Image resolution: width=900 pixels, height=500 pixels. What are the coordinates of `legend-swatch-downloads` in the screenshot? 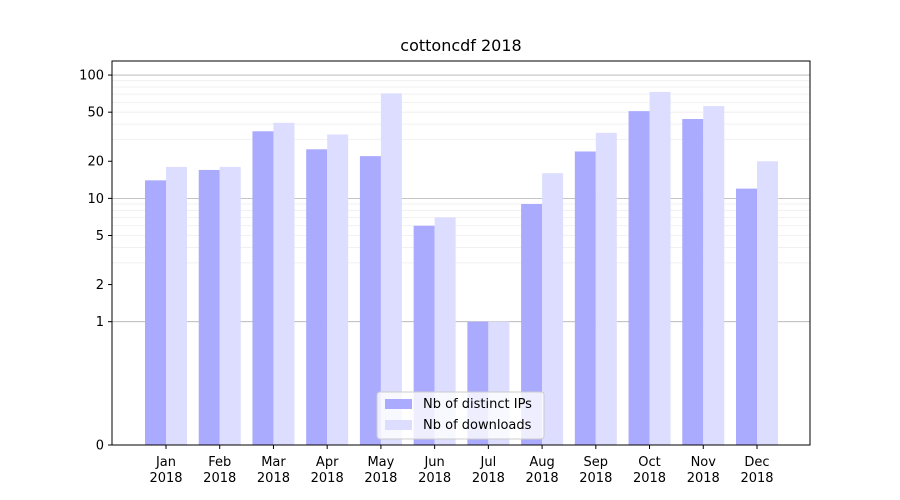 It's located at (398, 425).